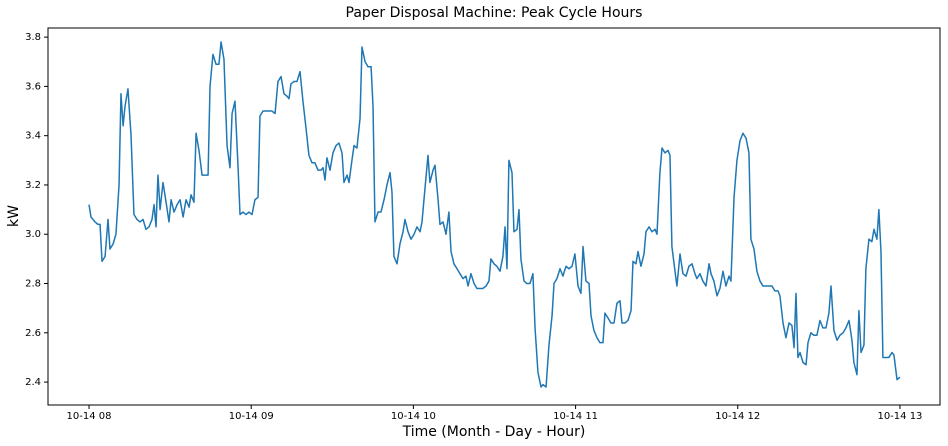 This screenshot has height=446, width=948. Describe the element at coordinates (89, 416) in the screenshot. I see `x-tick-label: 10-14 08` at that location.